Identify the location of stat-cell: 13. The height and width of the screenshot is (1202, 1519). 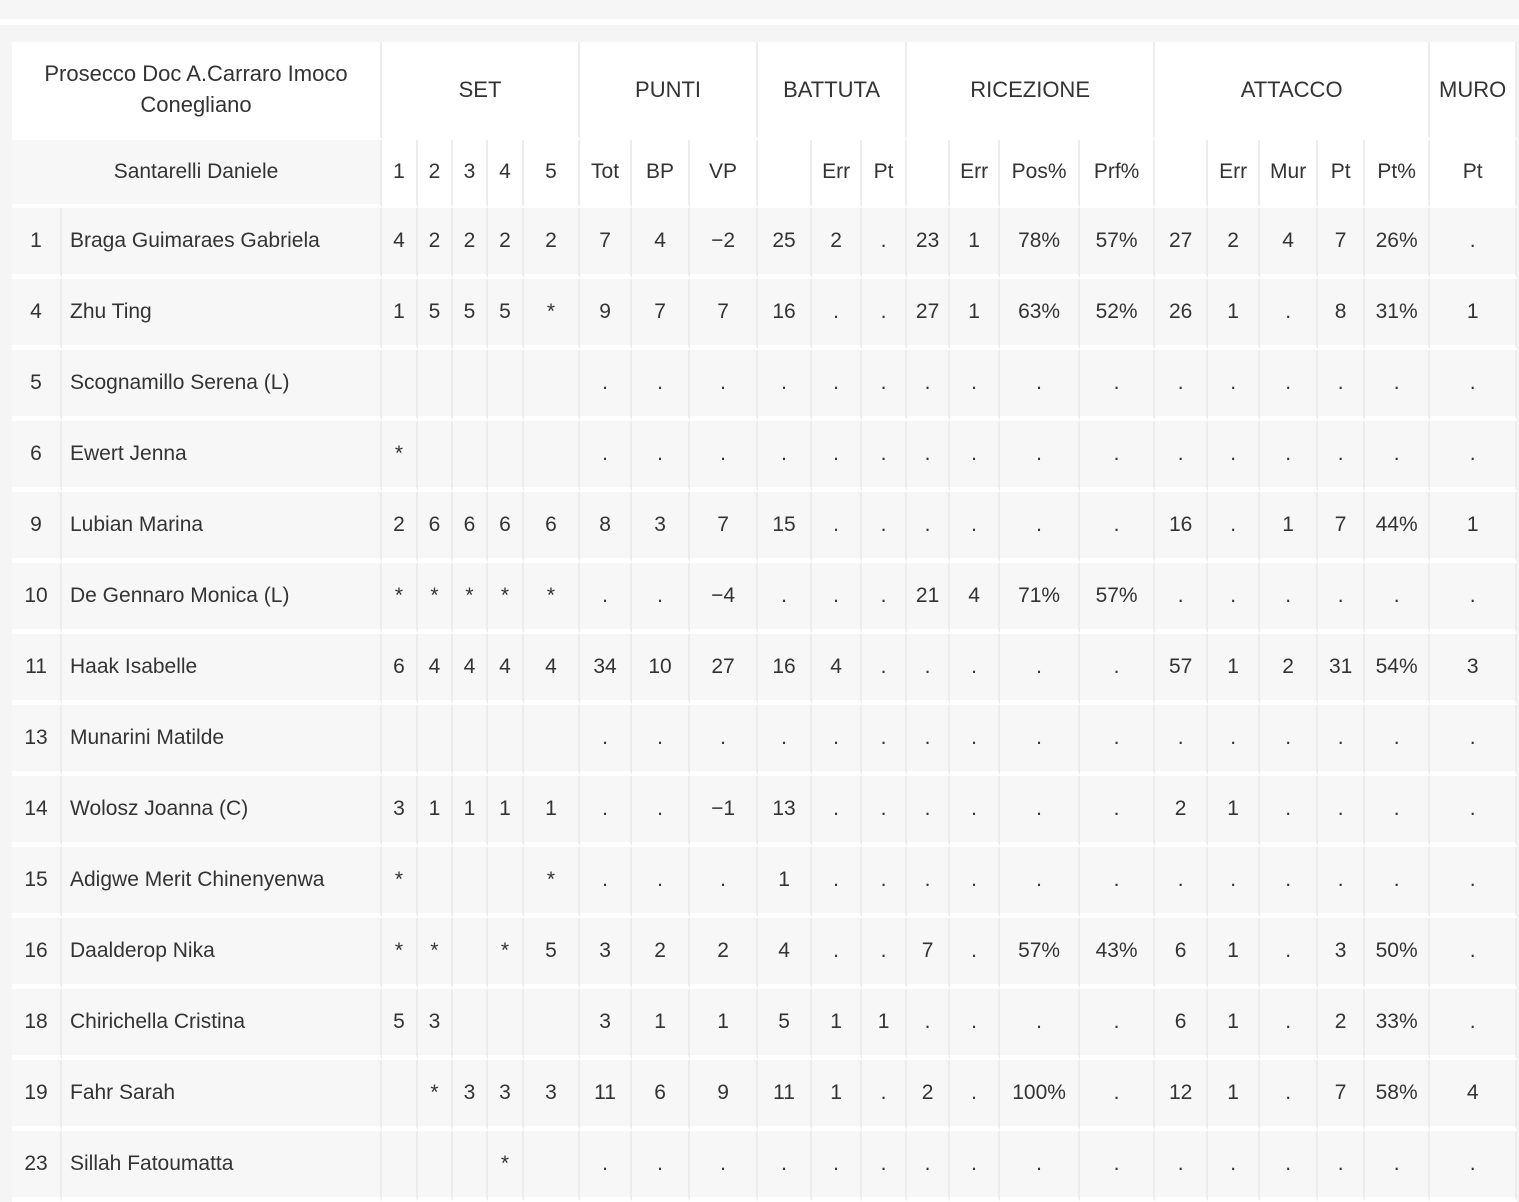
(785, 811).